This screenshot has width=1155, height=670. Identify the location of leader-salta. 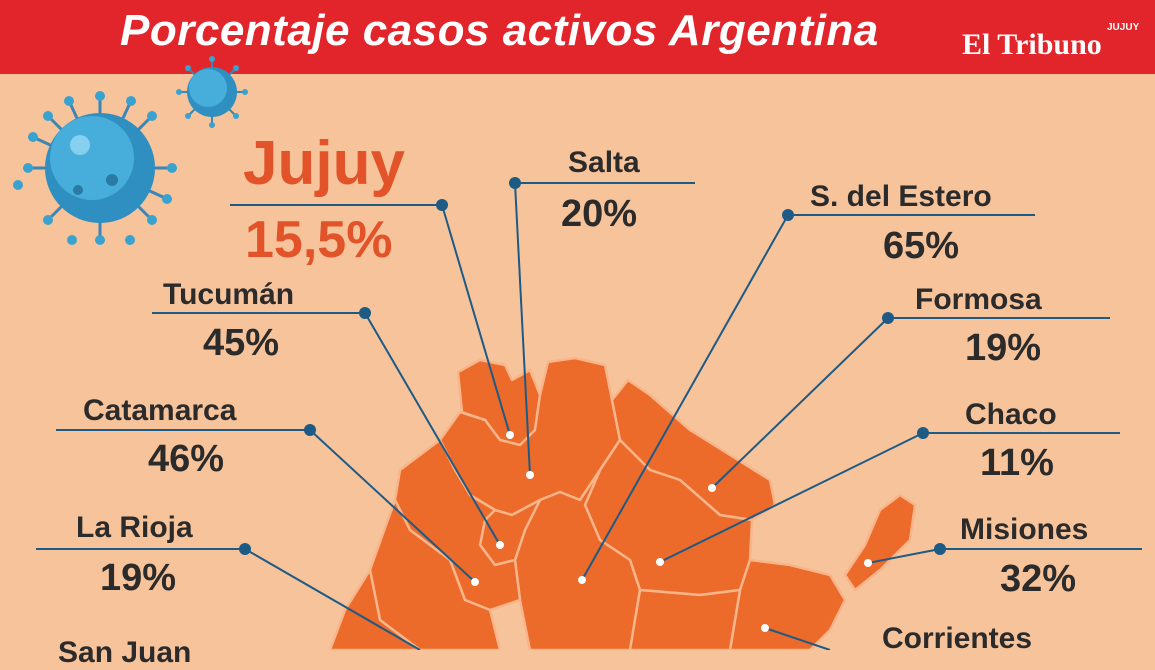
(522, 329).